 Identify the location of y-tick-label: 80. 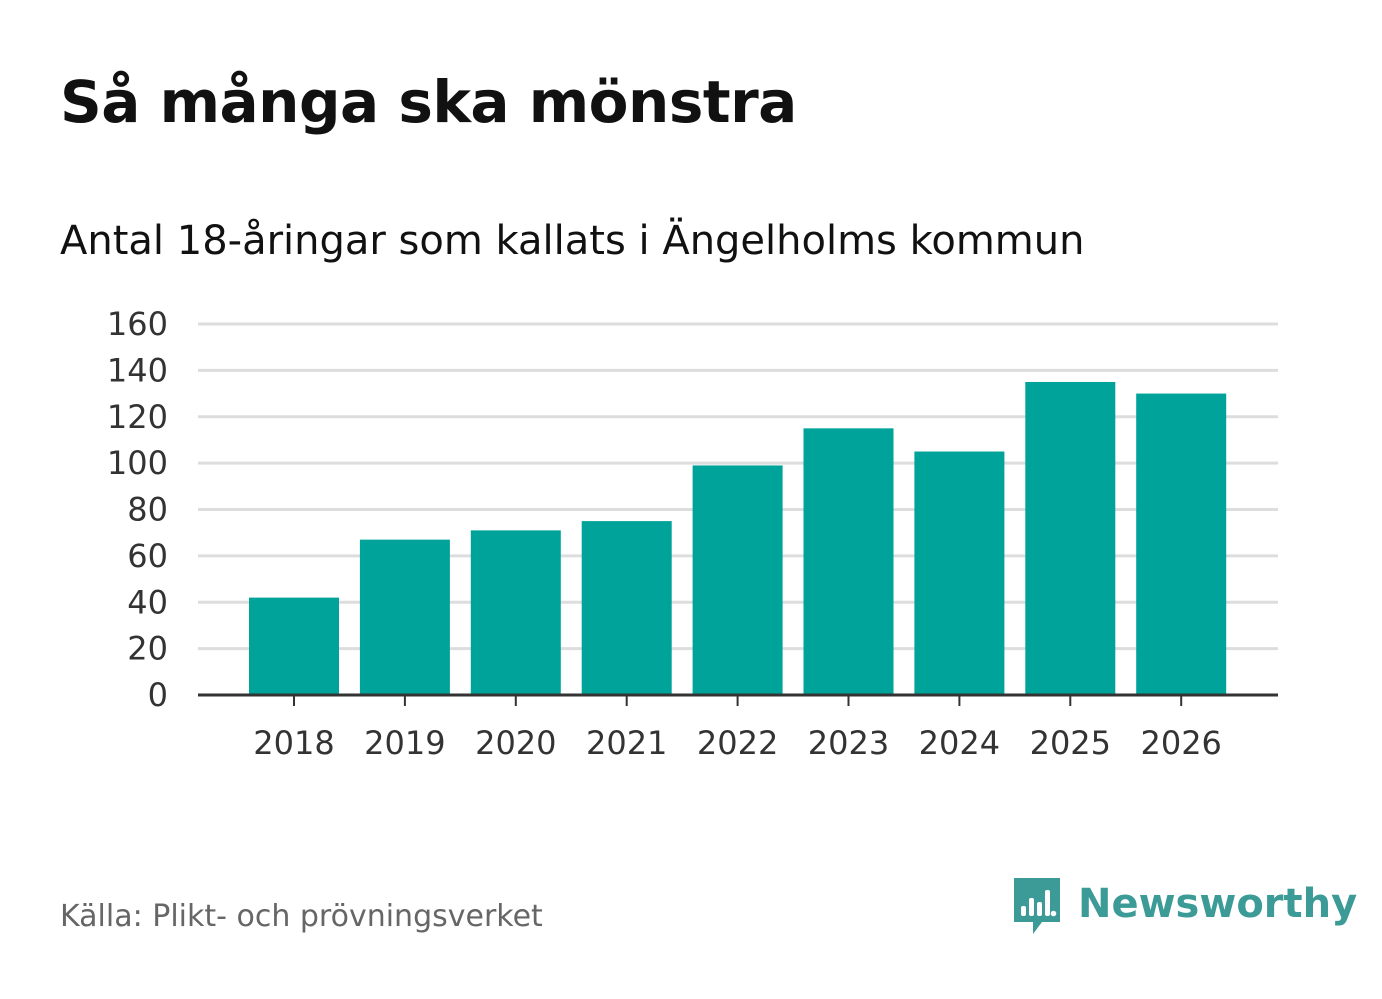
(147, 510).